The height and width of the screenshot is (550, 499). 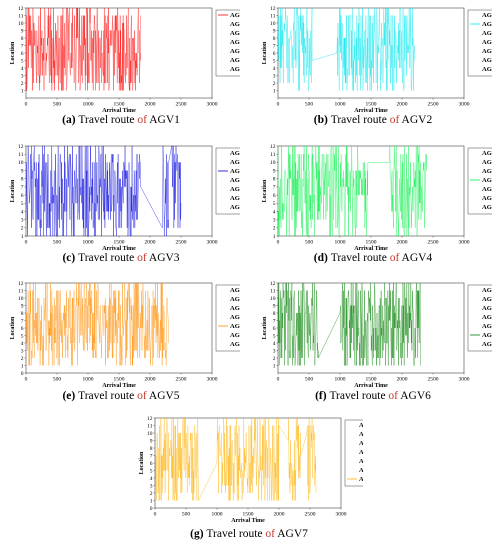 What do you see at coordinates (70, 258) in the screenshot?
I see `caption-key: (c)` at bounding box center [70, 258].